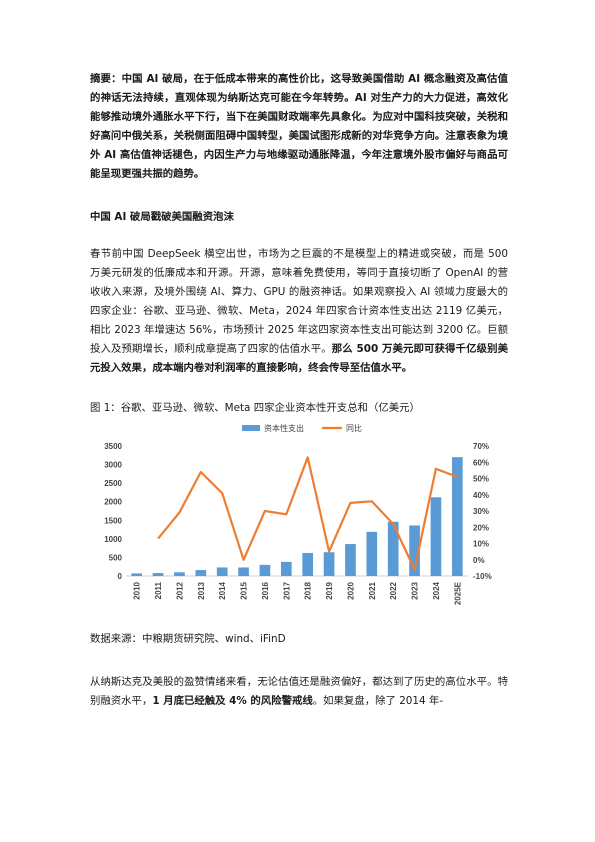  Describe the element at coordinates (284, 428) in the screenshot. I see `legend-bar-label: 资本性支出` at that location.